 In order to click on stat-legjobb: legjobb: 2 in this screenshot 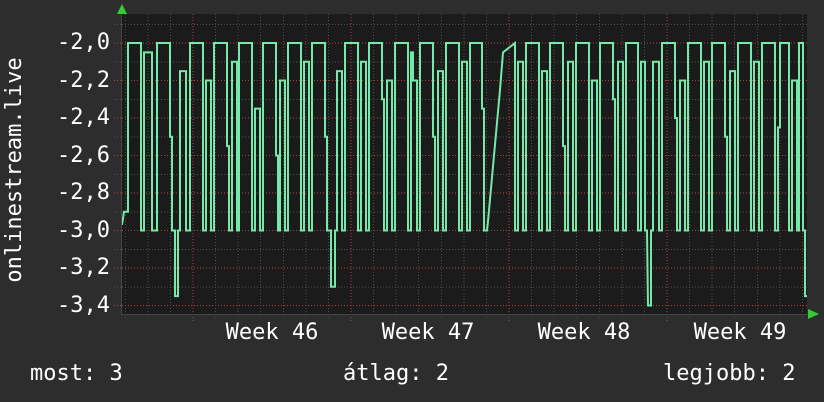, I will do `click(729, 373)`.